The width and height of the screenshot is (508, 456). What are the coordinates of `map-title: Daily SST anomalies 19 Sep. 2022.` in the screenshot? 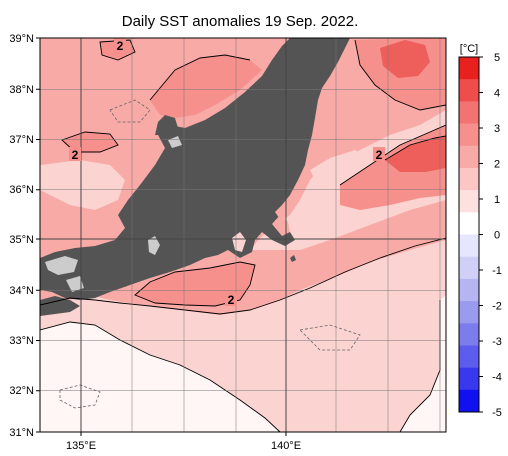 It's located at (240, 21).